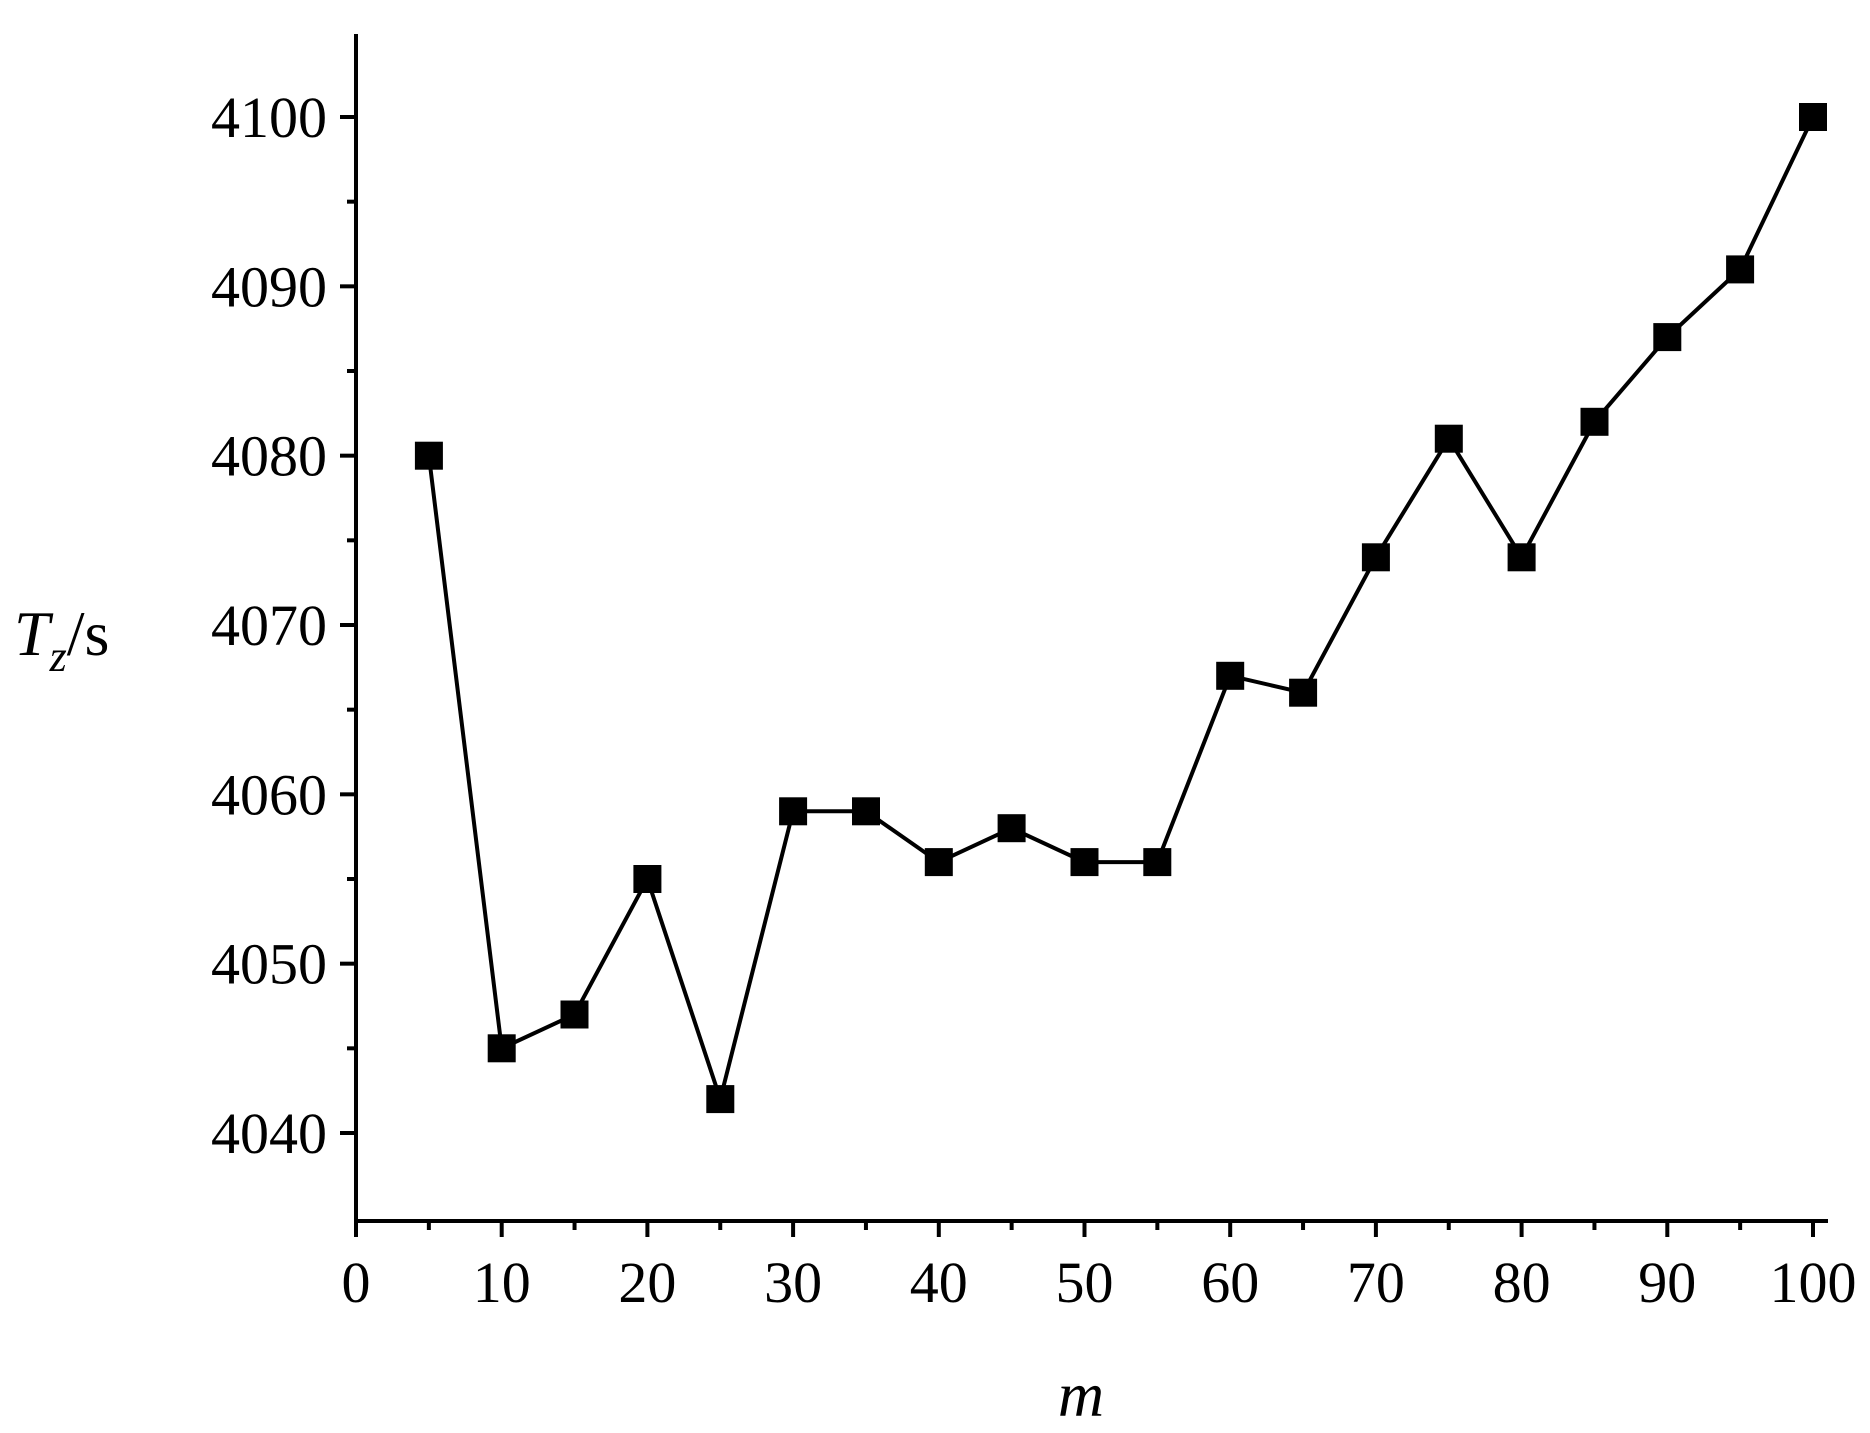 The height and width of the screenshot is (1433, 1870). Describe the element at coordinates (269, 117) in the screenshot. I see `y-tick-label: 4100` at that location.